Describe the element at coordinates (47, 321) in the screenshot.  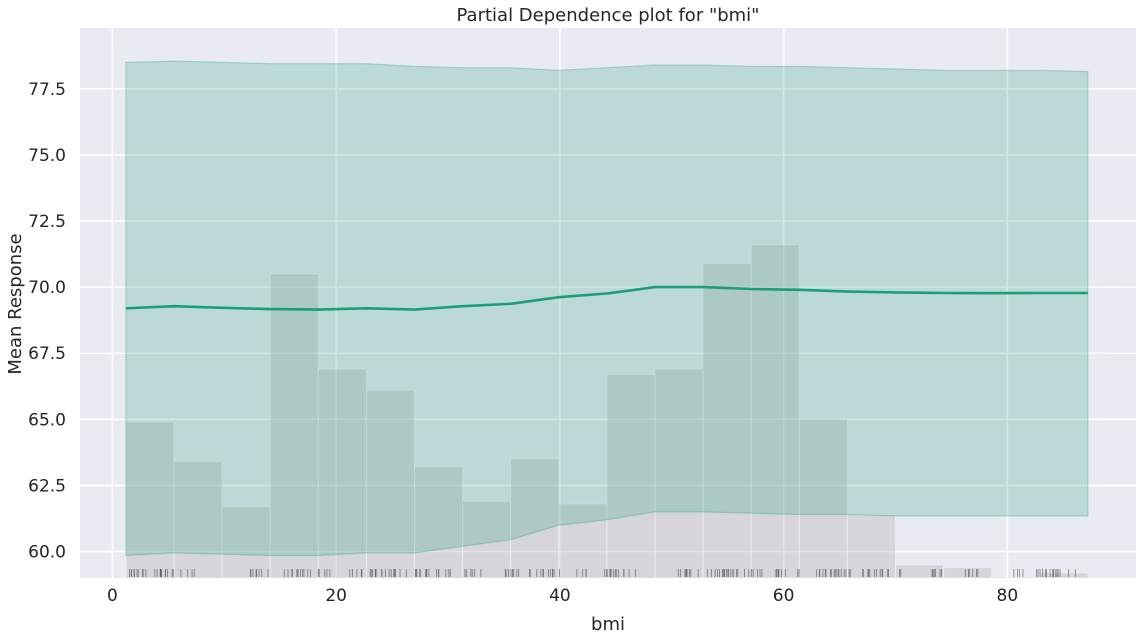
I see `y-tick-labels: 60.0 62.5 65.0 67.5 70.0 72.5 75.0 77.5` at that location.